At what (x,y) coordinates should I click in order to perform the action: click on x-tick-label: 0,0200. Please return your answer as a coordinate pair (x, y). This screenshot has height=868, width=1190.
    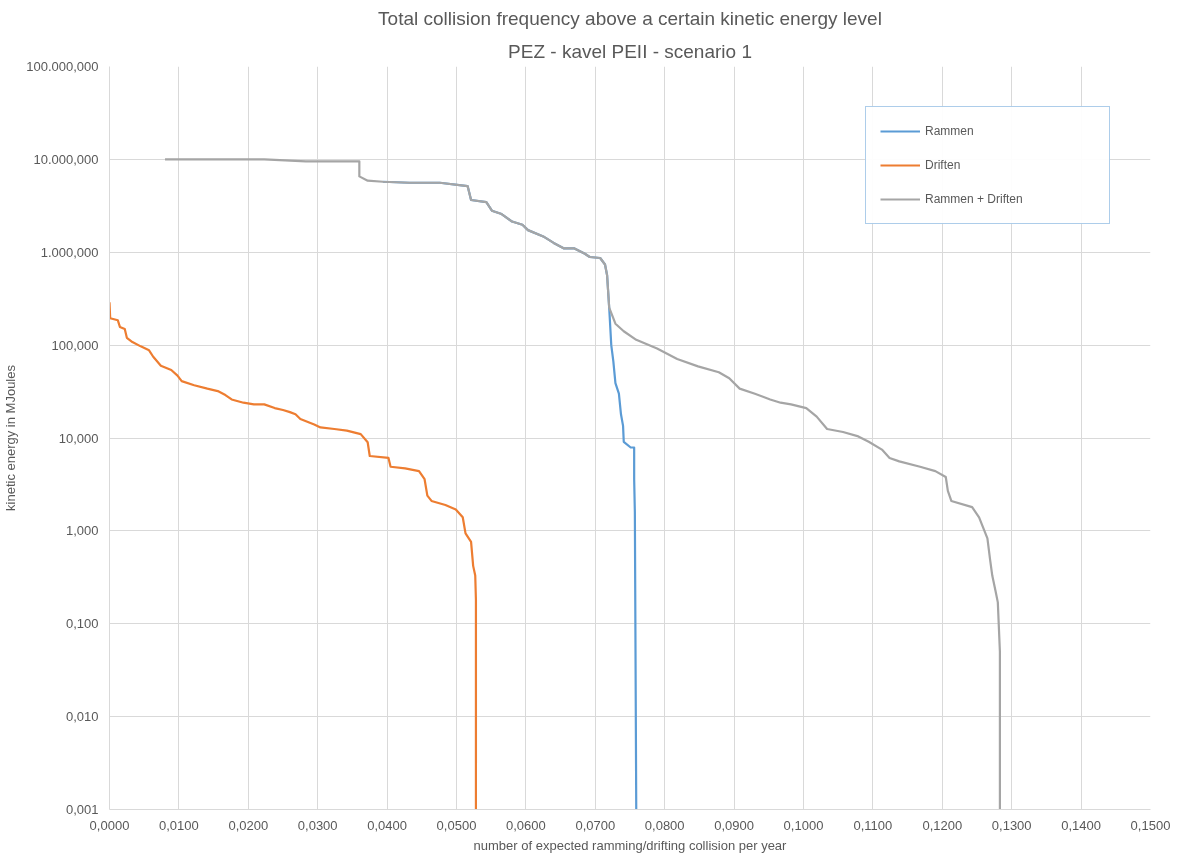
    Looking at the image, I should click on (248, 825).